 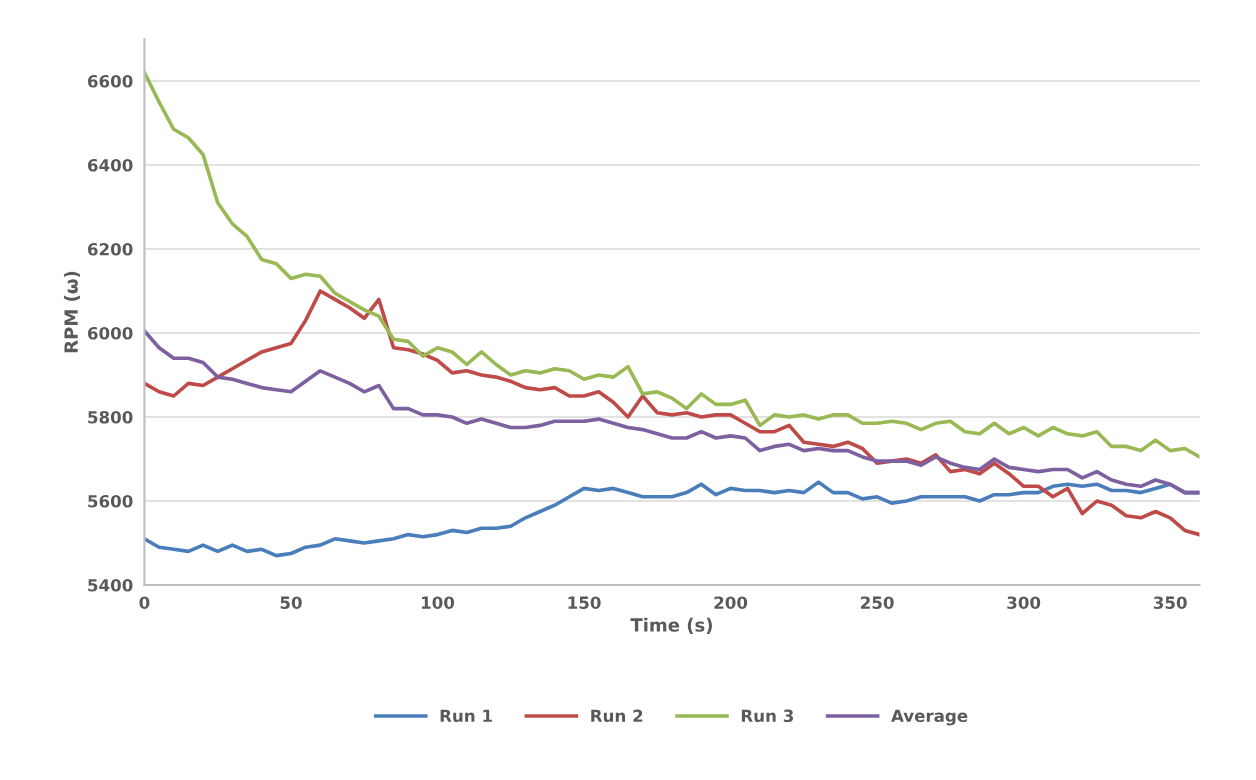 What do you see at coordinates (767, 716) in the screenshot?
I see `legend-label: Run 3` at bounding box center [767, 716].